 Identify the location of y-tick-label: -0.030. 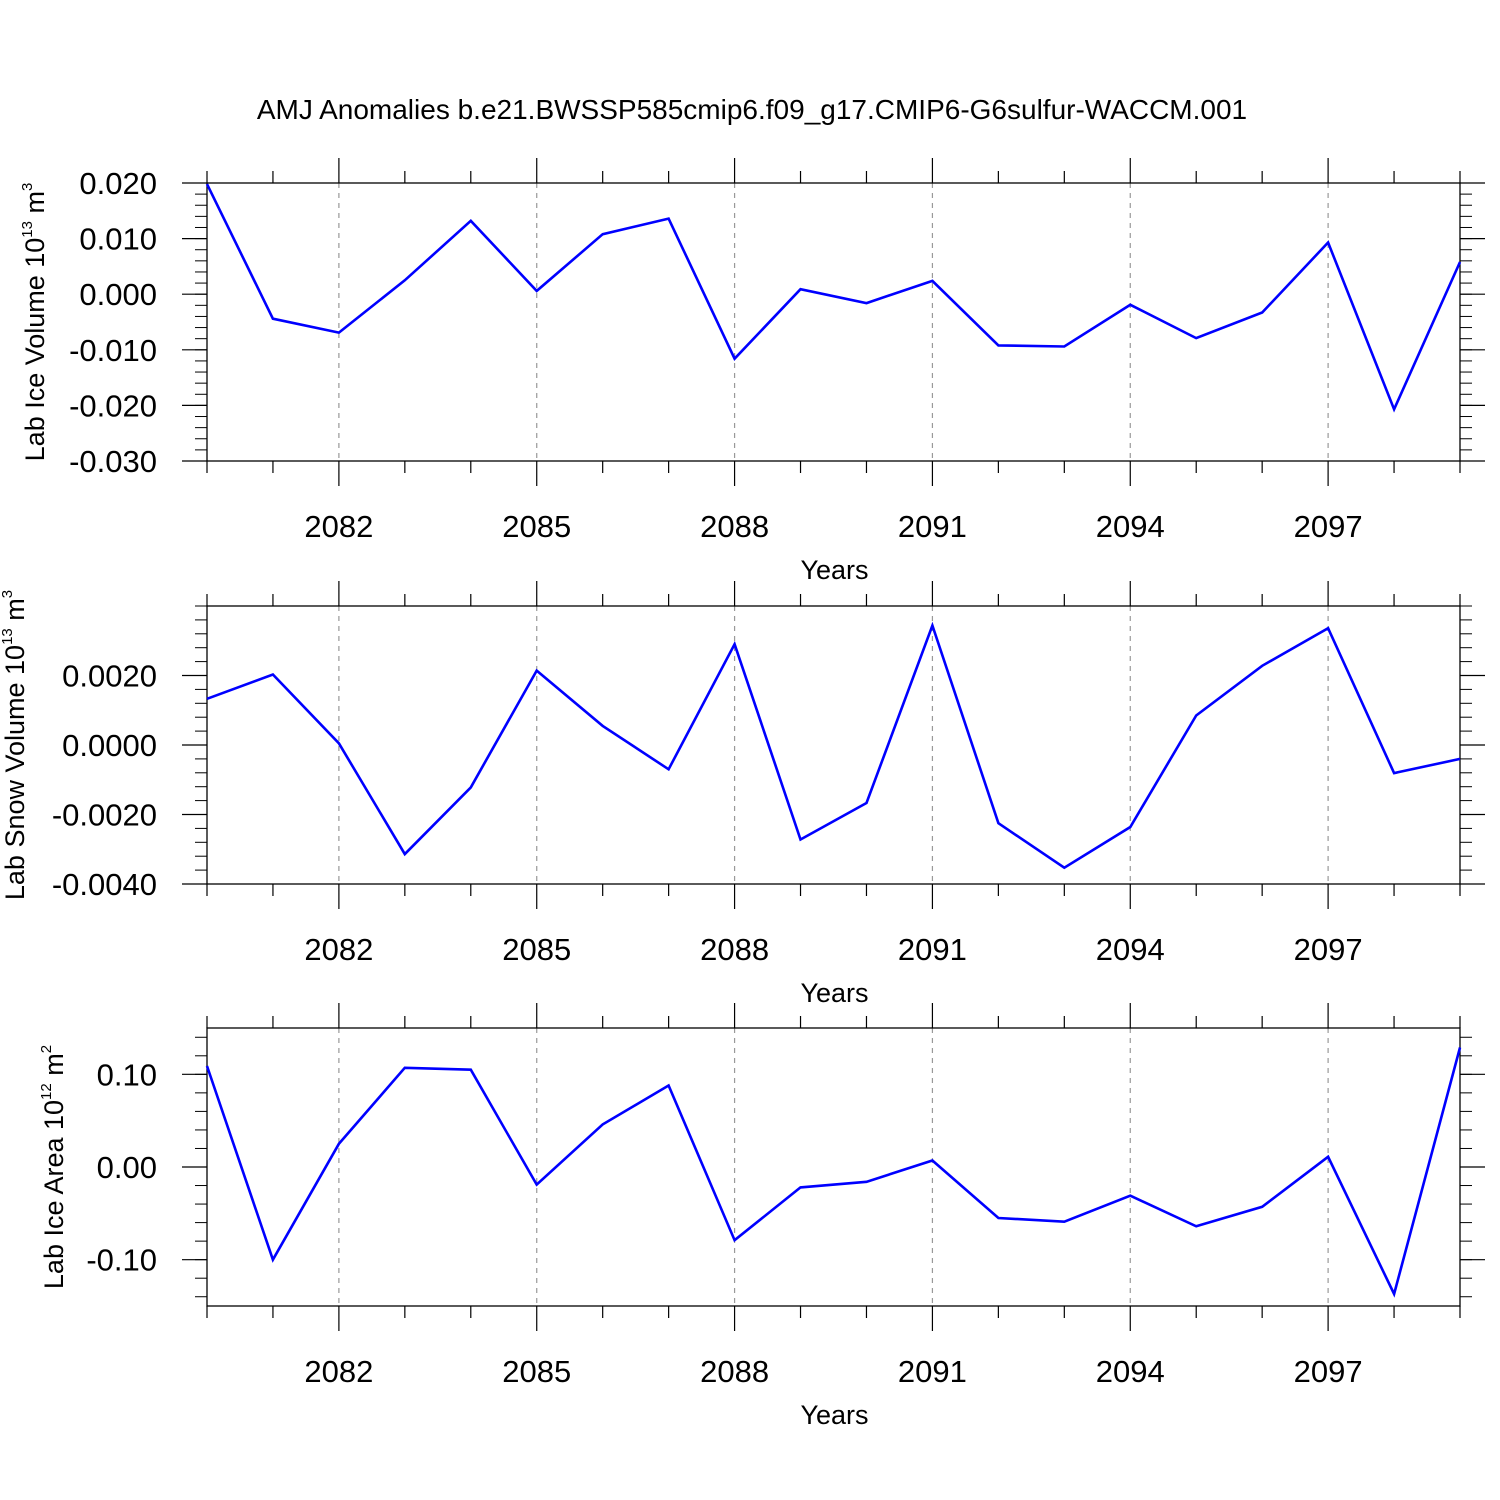
(113, 461).